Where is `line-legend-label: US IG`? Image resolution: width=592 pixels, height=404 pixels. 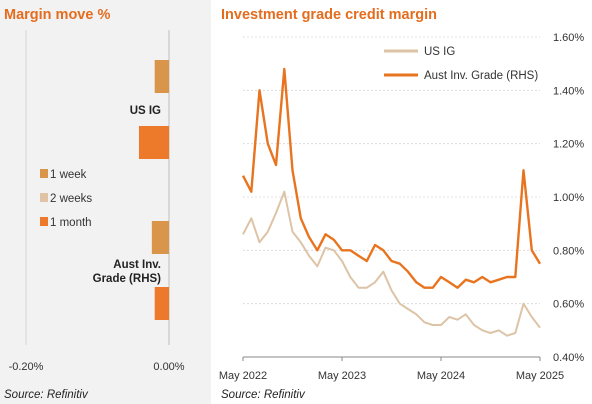
line-legend-label: US IG is located at coordinates (439, 52).